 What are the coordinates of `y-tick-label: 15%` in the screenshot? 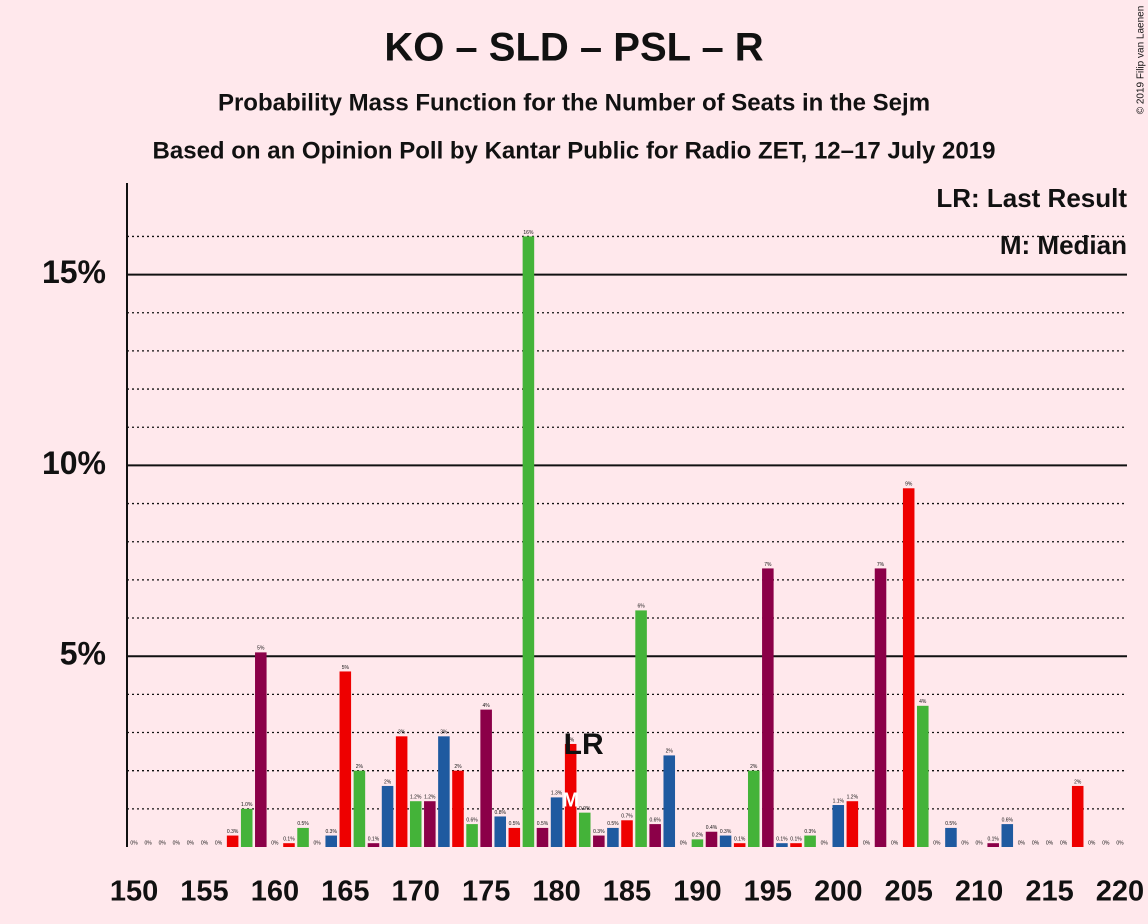 It's located at (74, 272).